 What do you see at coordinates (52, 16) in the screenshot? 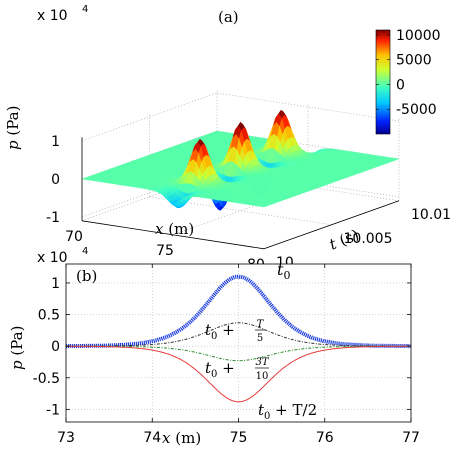
I see `surface-multiplier: x 10` at bounding box center [52, 16].